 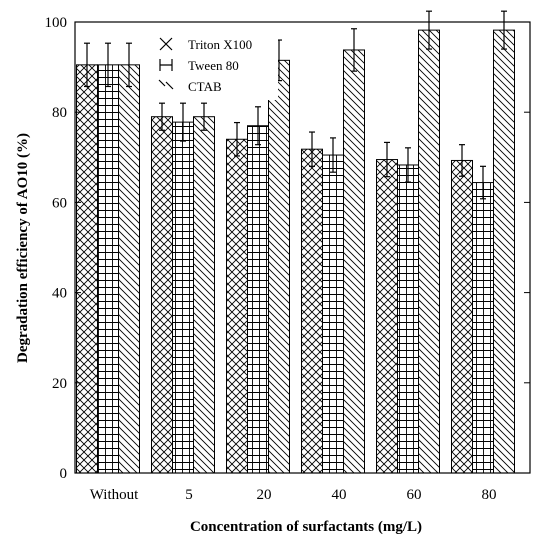 What do you see at coordinates (213, 65) in the screenshot?
I see `legend-label-grid: Tween 80` at bounding box center [213, 65].